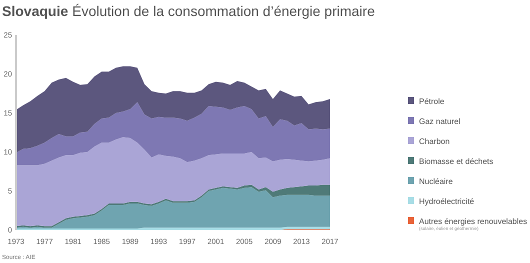 The height and width of the screenshot is (263, 530). Describe the element at coordinates (447, 201) in the screenshot. I see `legend-label: Hydroélectricité` at that location.